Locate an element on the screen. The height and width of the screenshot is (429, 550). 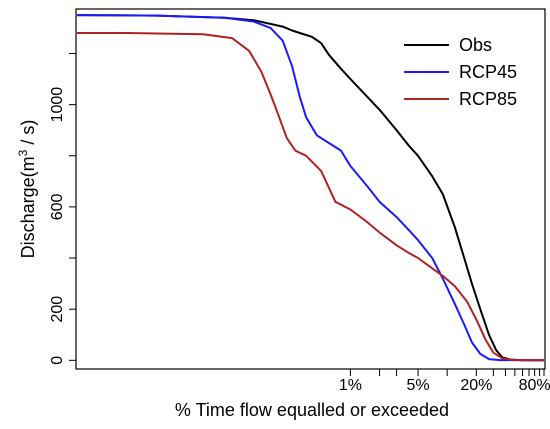
y-axis: 0 200 600 1000 is located at coordinates (62, 208).